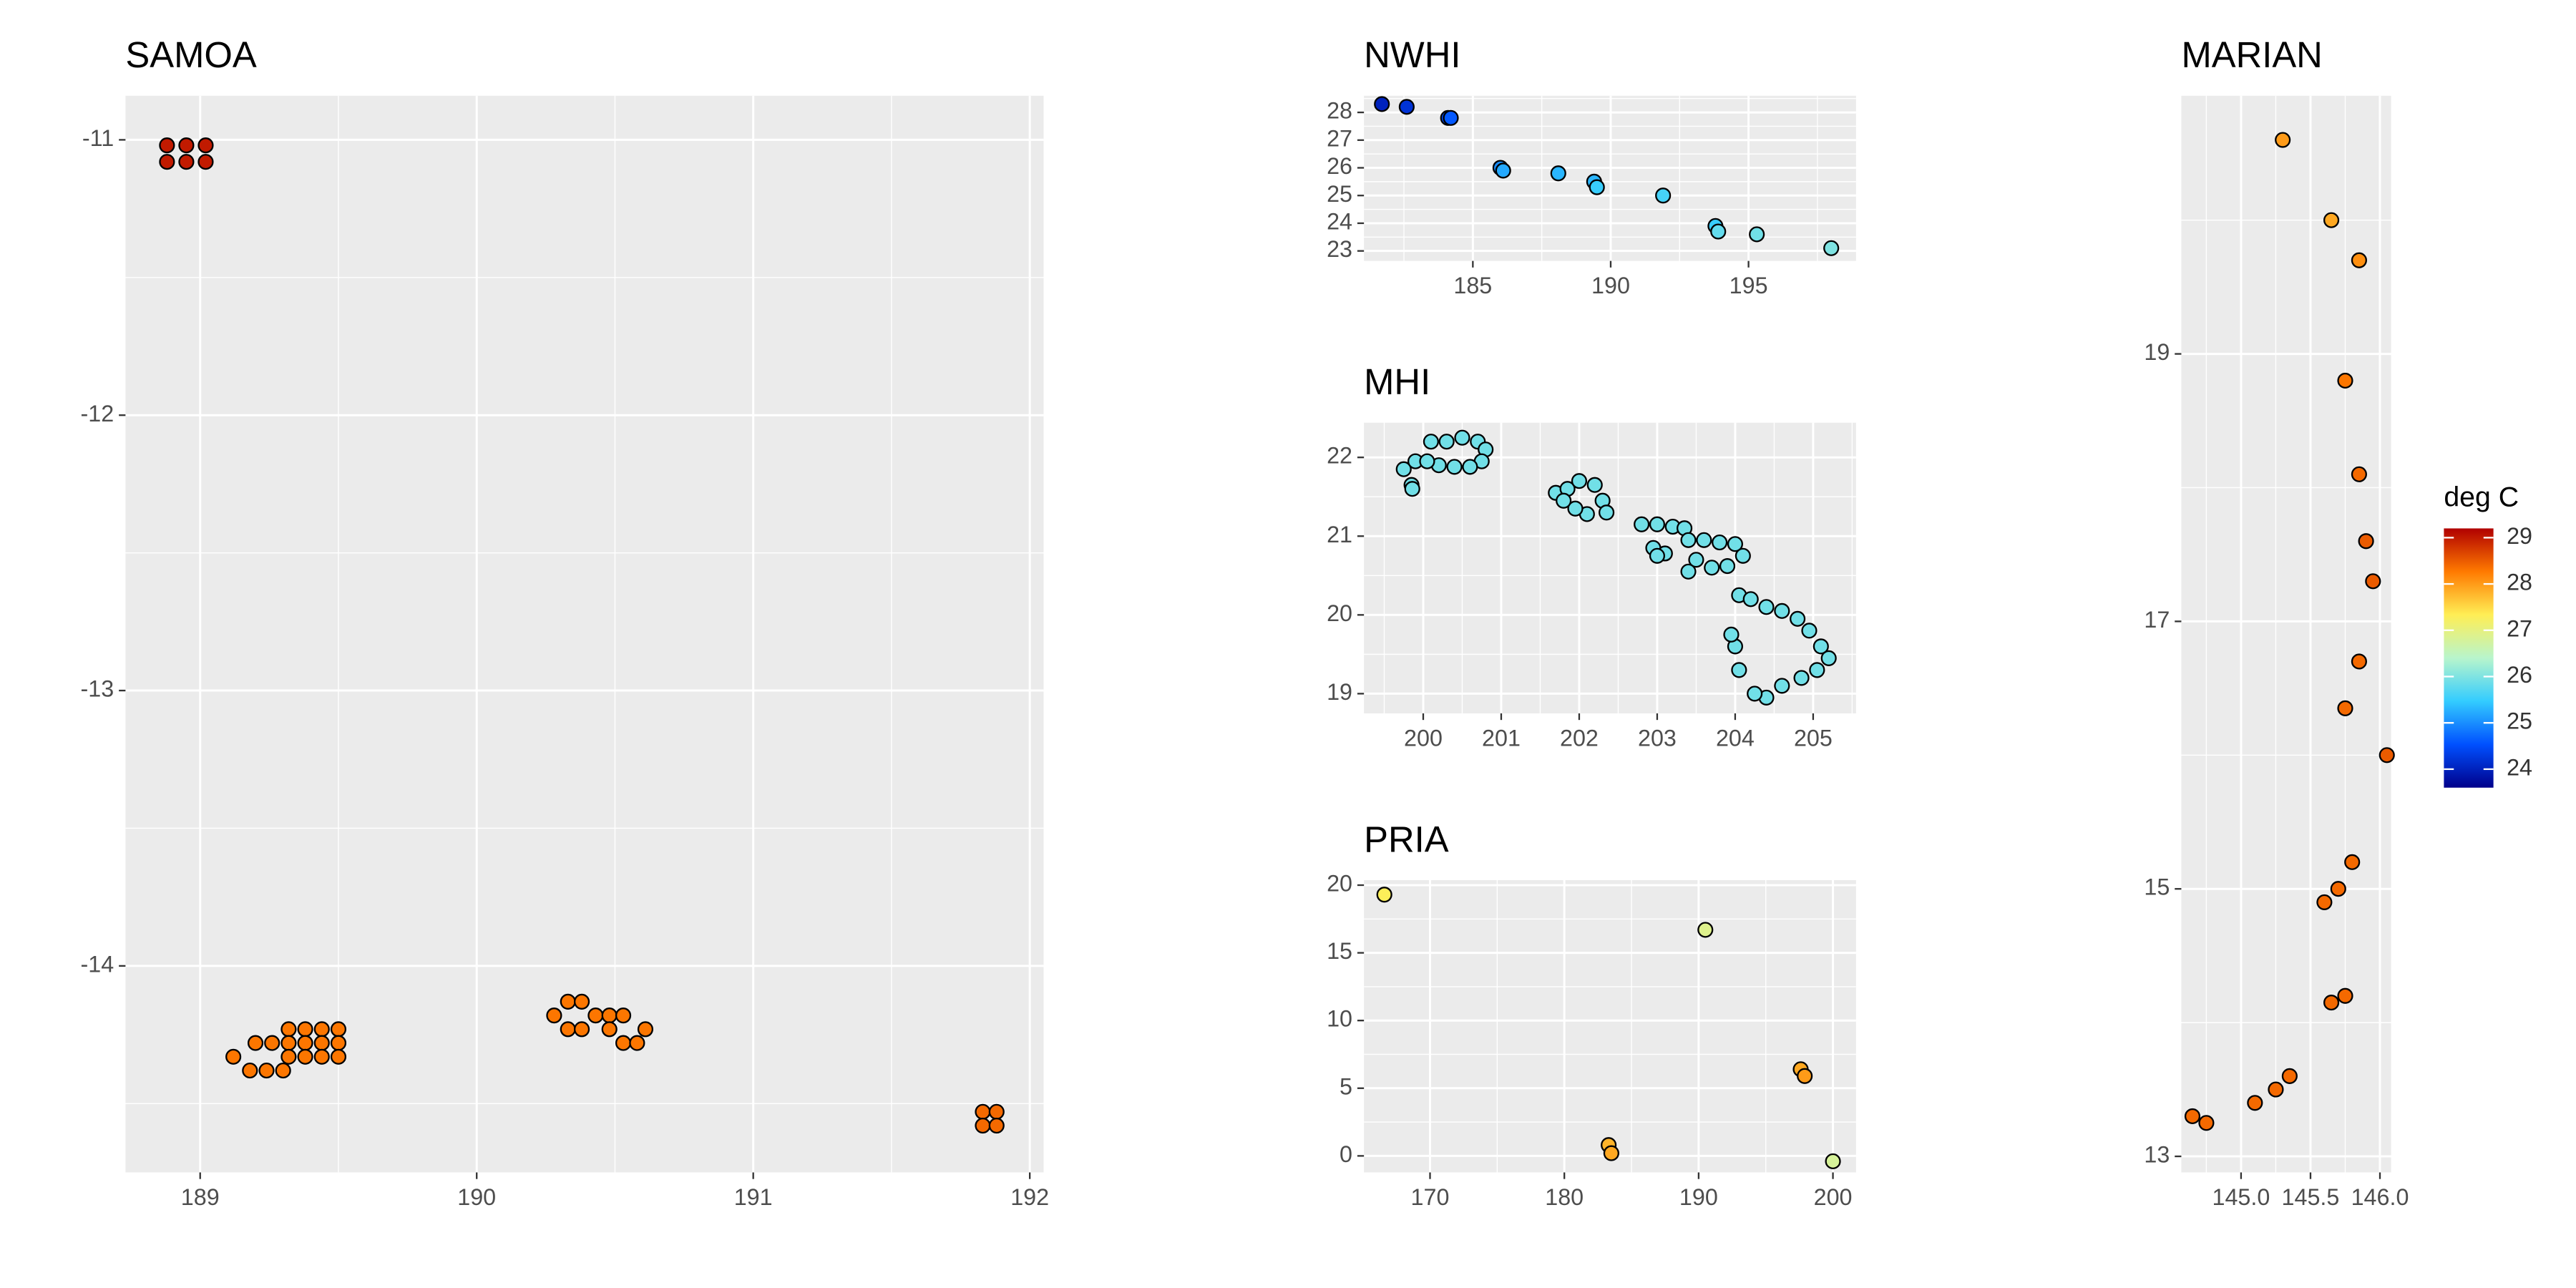  Describe the element at coordinates (1346, 1154) in the screenshot. I see `y-tick-label: 0` at that location.